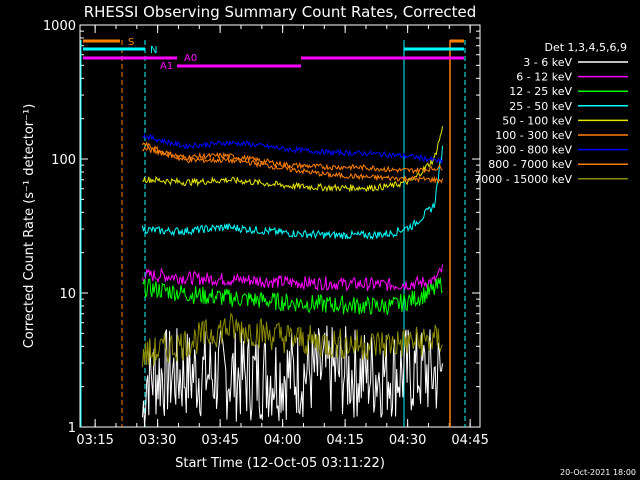 The image size is (640, 480). I want to click on y-tick-label: 1000, so click(59, 26).